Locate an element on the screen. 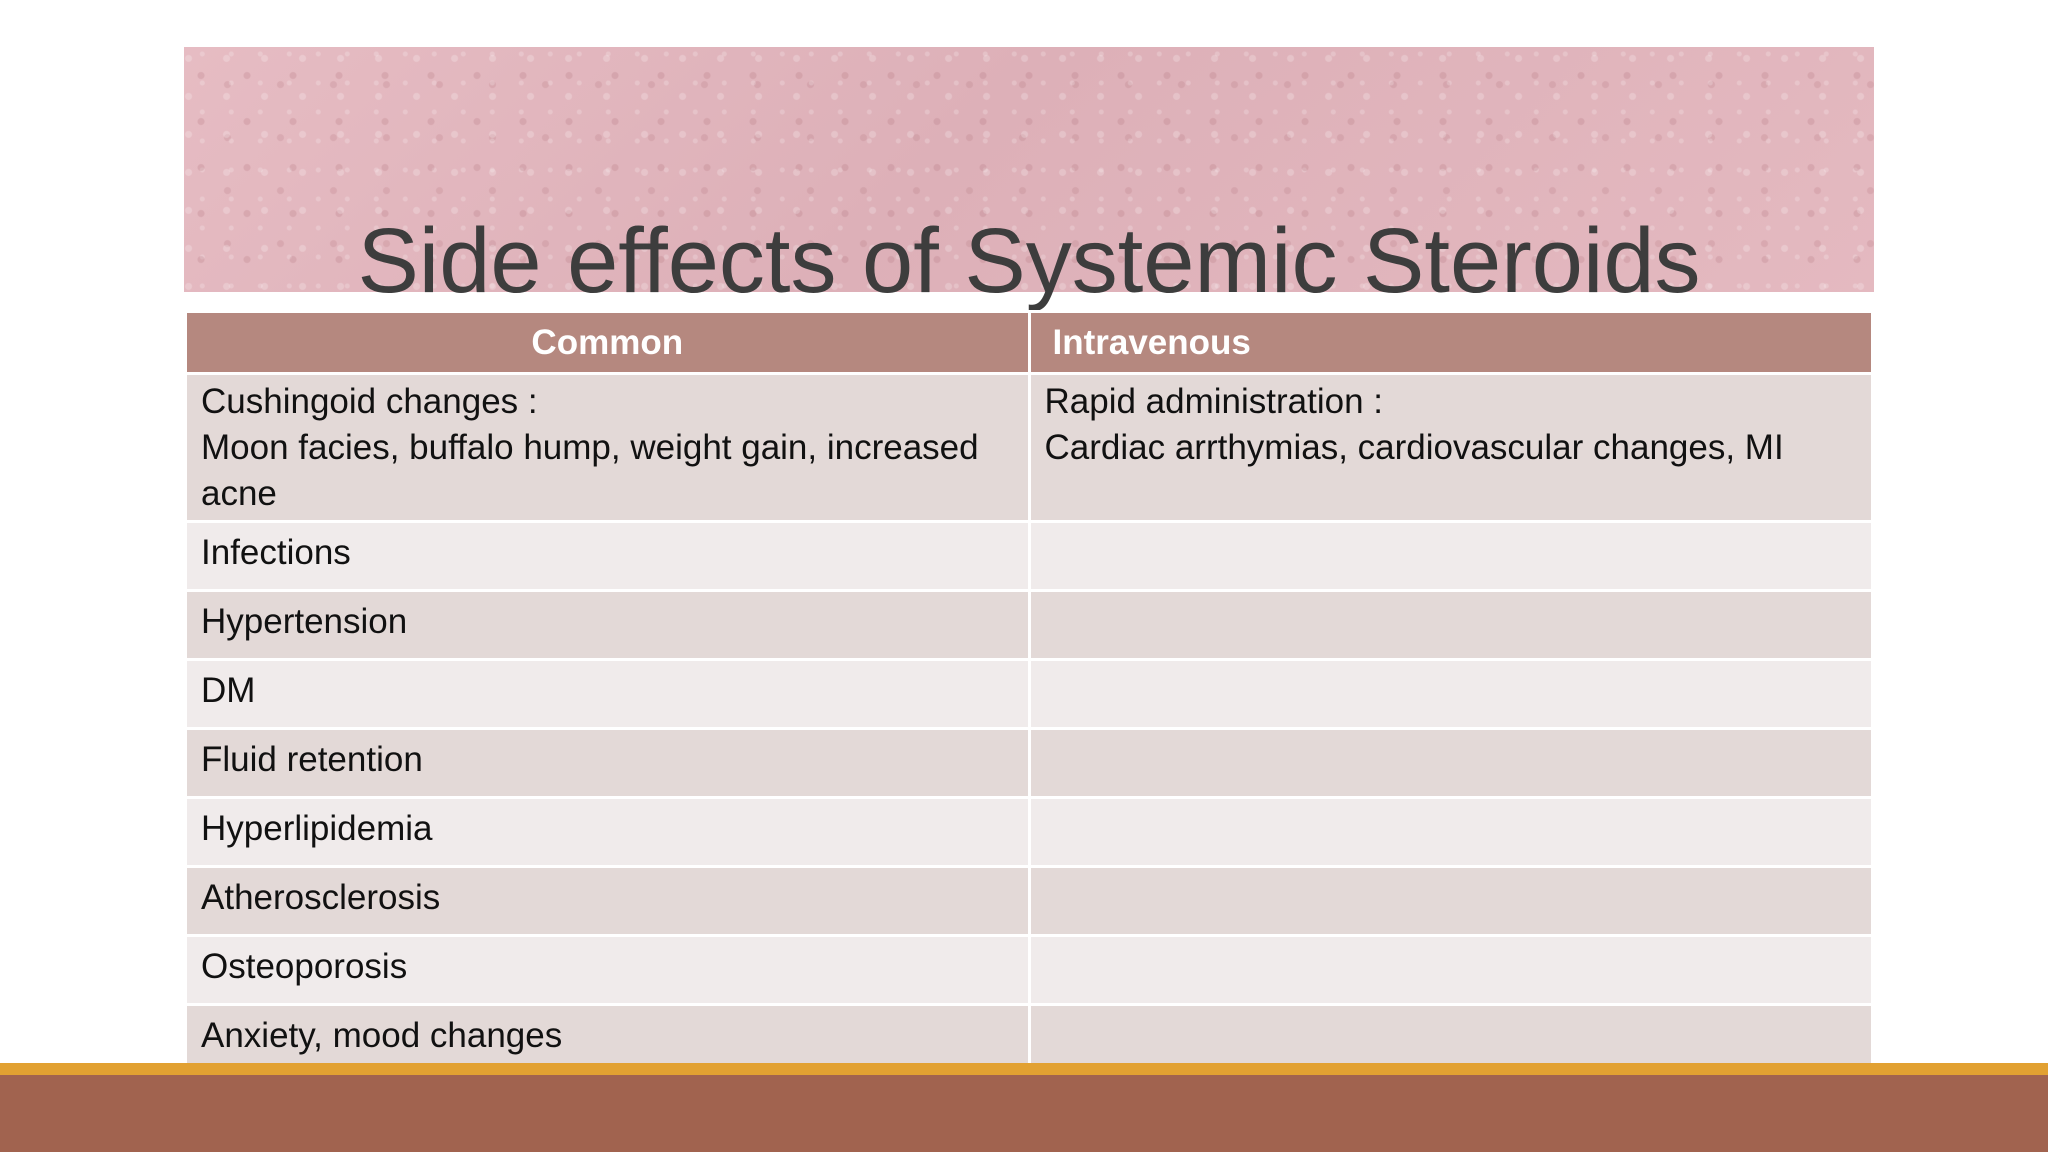 This screenshot has width=2048, height=1152. cell-common: Fluid retention is located at coordinates (607, 763).